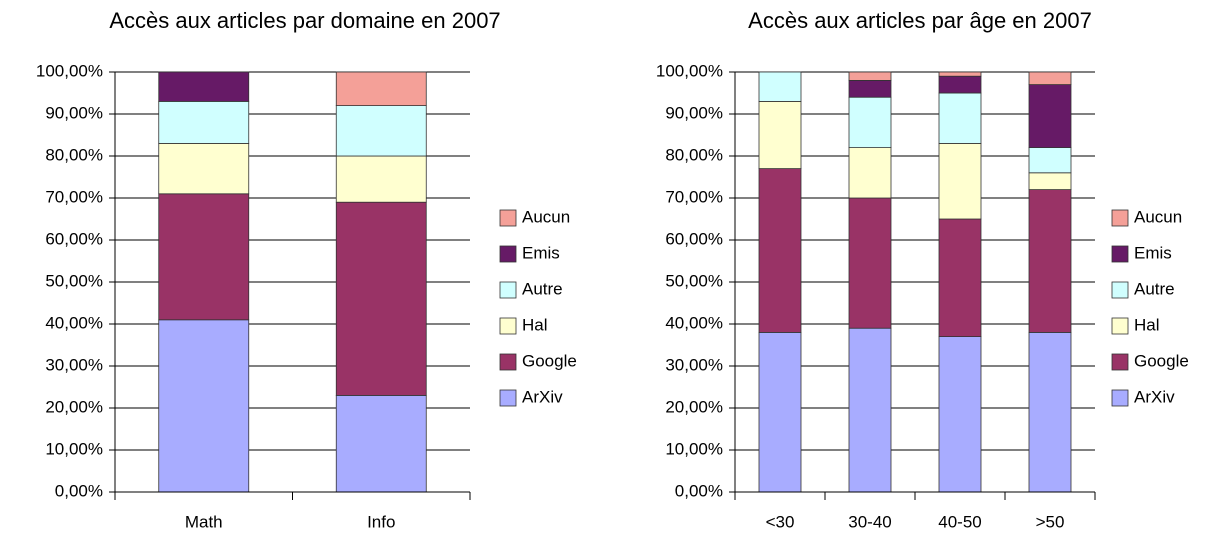 The width and height of the screenshot is (1226, 538). What do you see at coordinates (1050, 521) in the screenshot?
I see `x-tick-label: >50` at bounding box center [1050, 521].